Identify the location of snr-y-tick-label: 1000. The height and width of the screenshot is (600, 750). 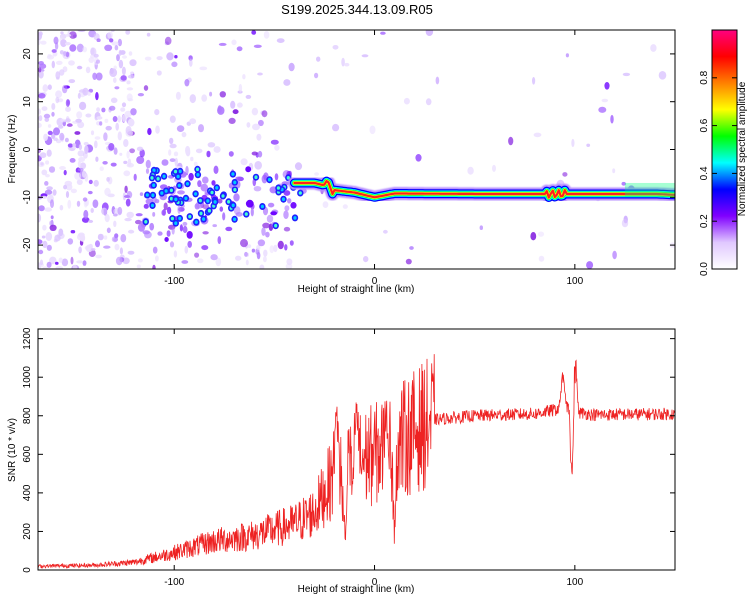
(27, 377).